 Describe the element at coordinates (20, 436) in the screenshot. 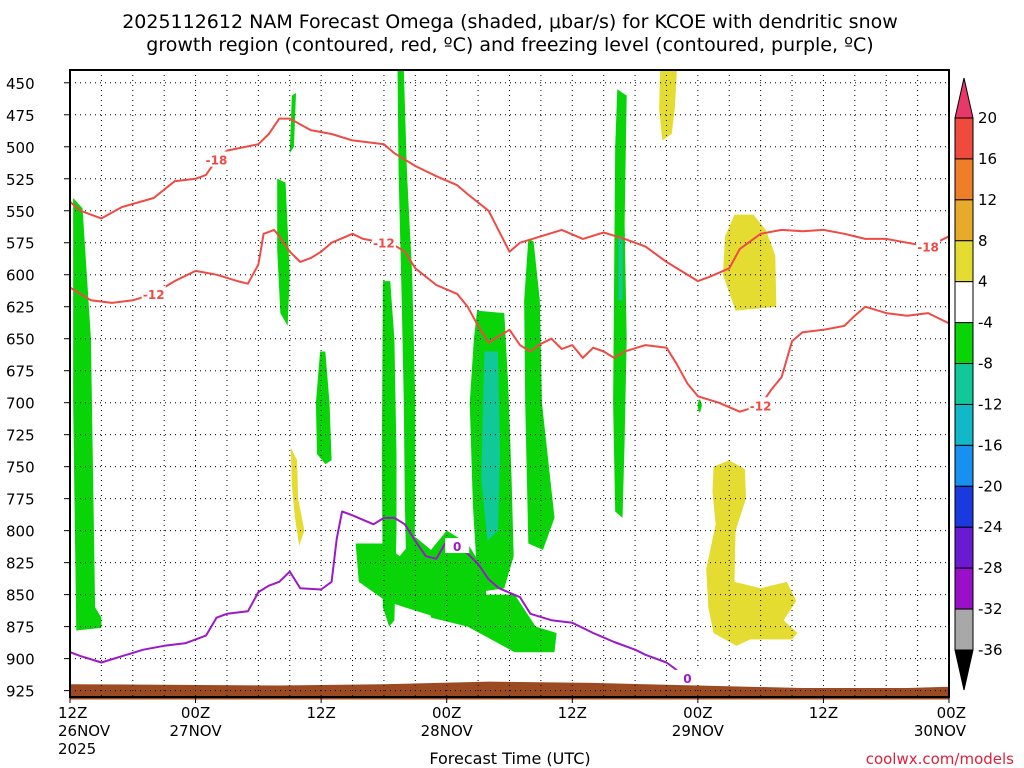

I see `y-tick-label: 725` at that location.